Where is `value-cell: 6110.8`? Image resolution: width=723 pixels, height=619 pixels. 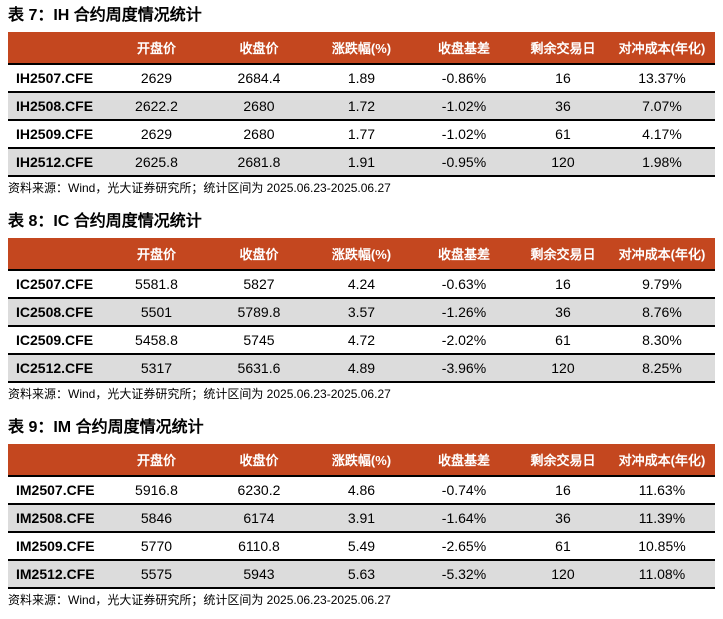 value-cell: 6110.8 is located at coordinates (258, 546).